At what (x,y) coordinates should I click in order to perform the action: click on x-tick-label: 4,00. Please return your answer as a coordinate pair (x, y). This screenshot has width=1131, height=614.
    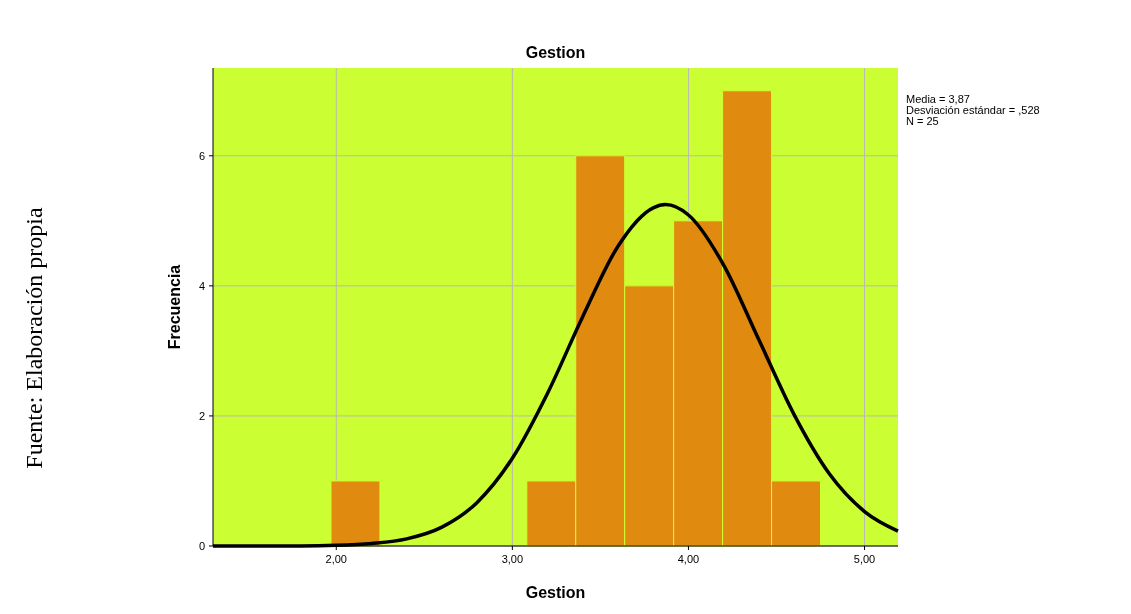
    Looking at the image, I should click on (688, 559).